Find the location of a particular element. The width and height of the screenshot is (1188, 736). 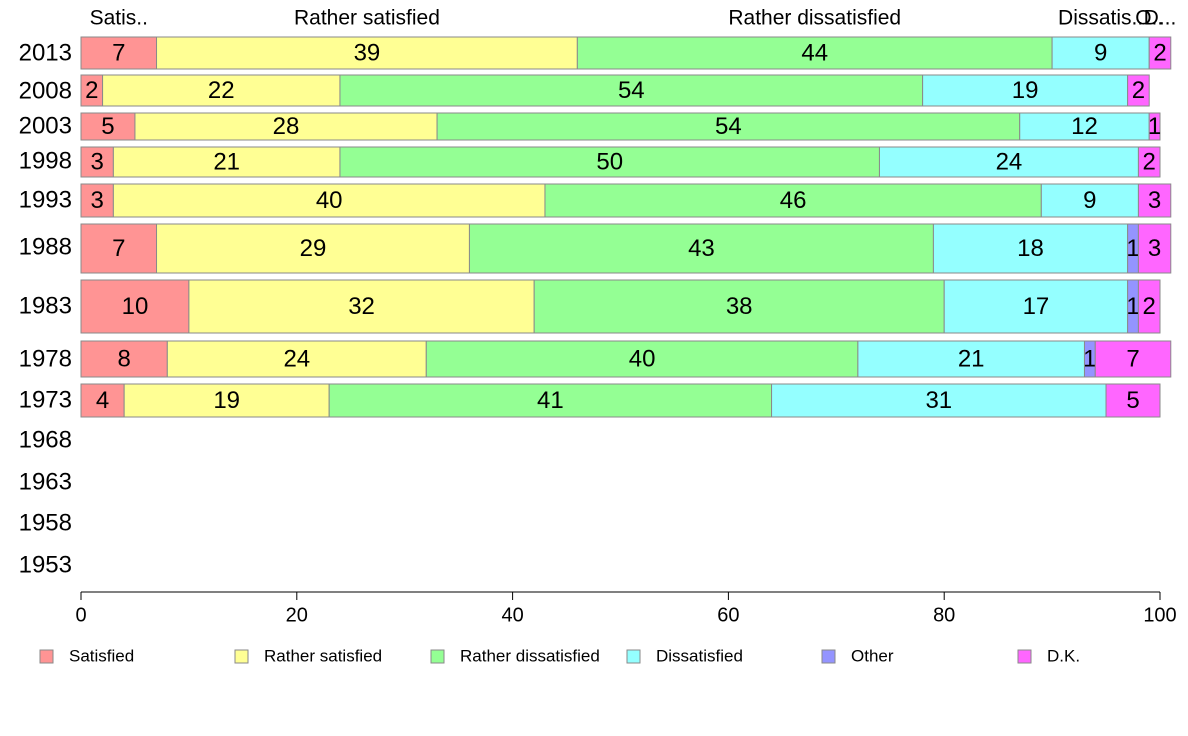

bar-value-label: 4 is located at coordinates (102, 400).